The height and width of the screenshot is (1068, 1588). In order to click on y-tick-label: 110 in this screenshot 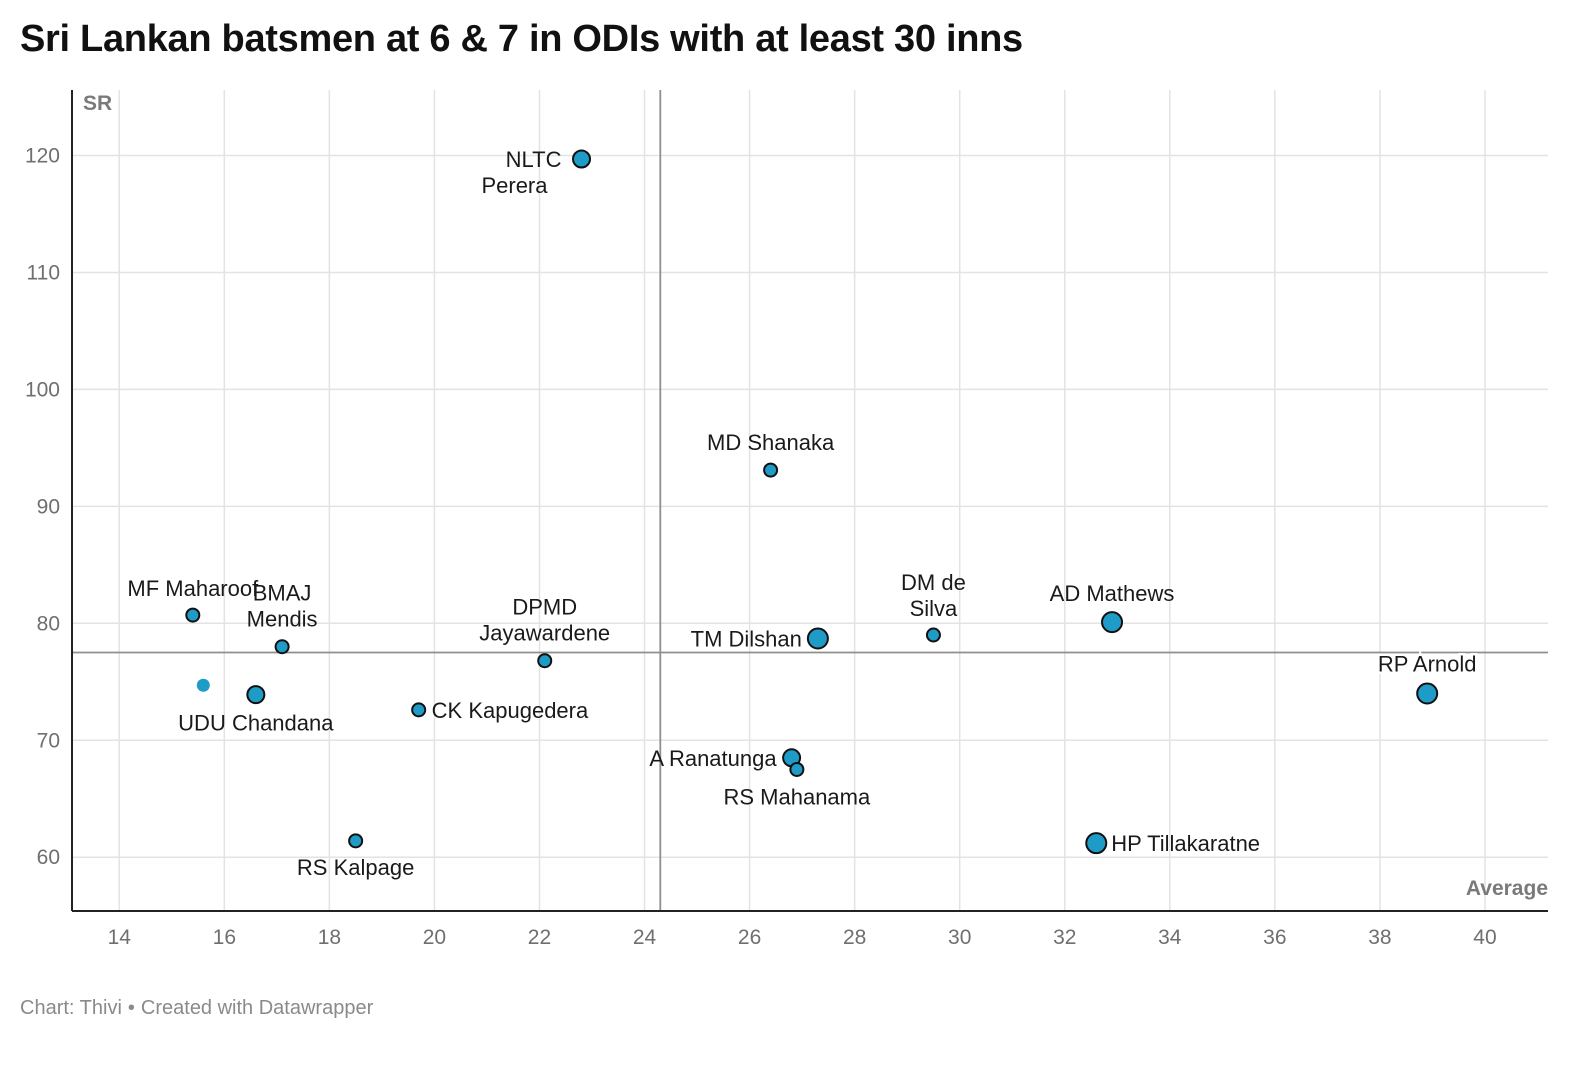, I will do `click(43, 272)`.